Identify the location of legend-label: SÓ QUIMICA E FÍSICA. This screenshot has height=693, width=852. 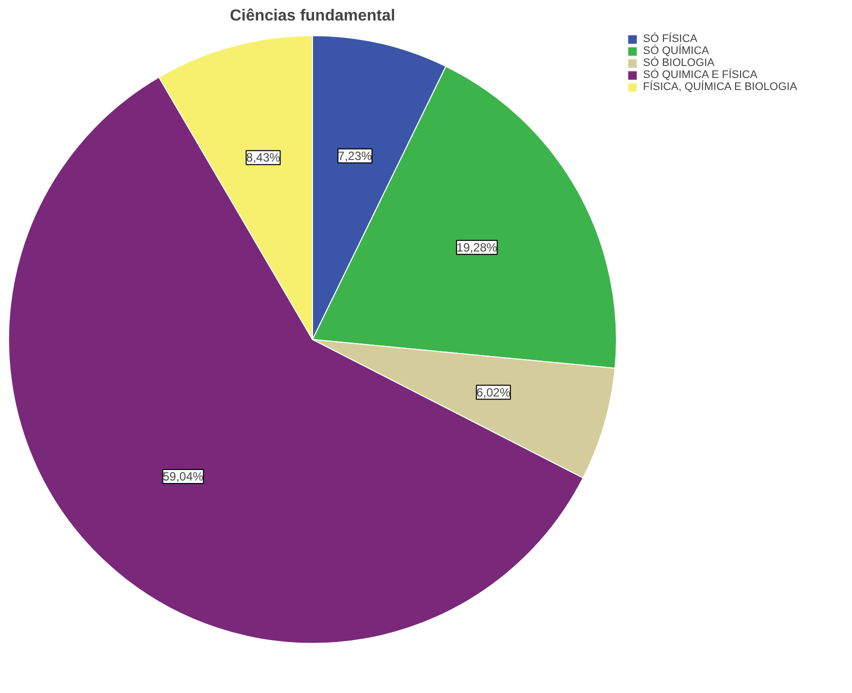
(700, 75).